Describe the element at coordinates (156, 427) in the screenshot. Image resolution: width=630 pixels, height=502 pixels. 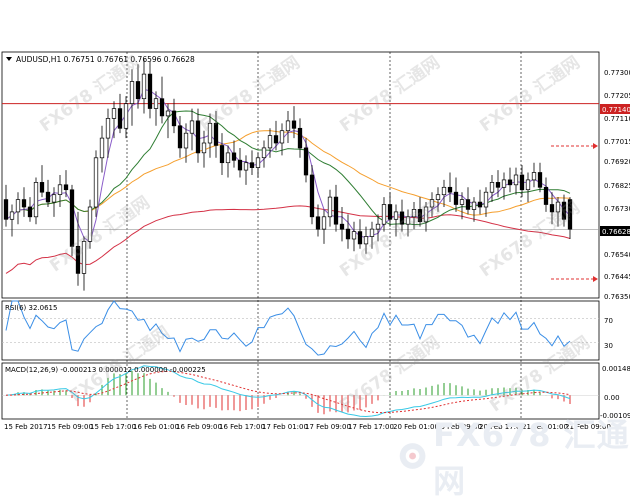
I see `time-tick-label: 16 Feb 01:00` at that location.